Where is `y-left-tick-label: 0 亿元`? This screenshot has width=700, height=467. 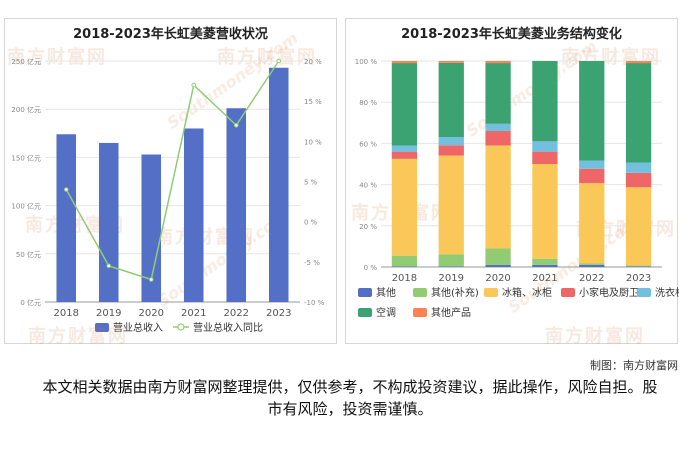 y-left-tick-label: 0 亿元 is located at coordinates (30, 302).